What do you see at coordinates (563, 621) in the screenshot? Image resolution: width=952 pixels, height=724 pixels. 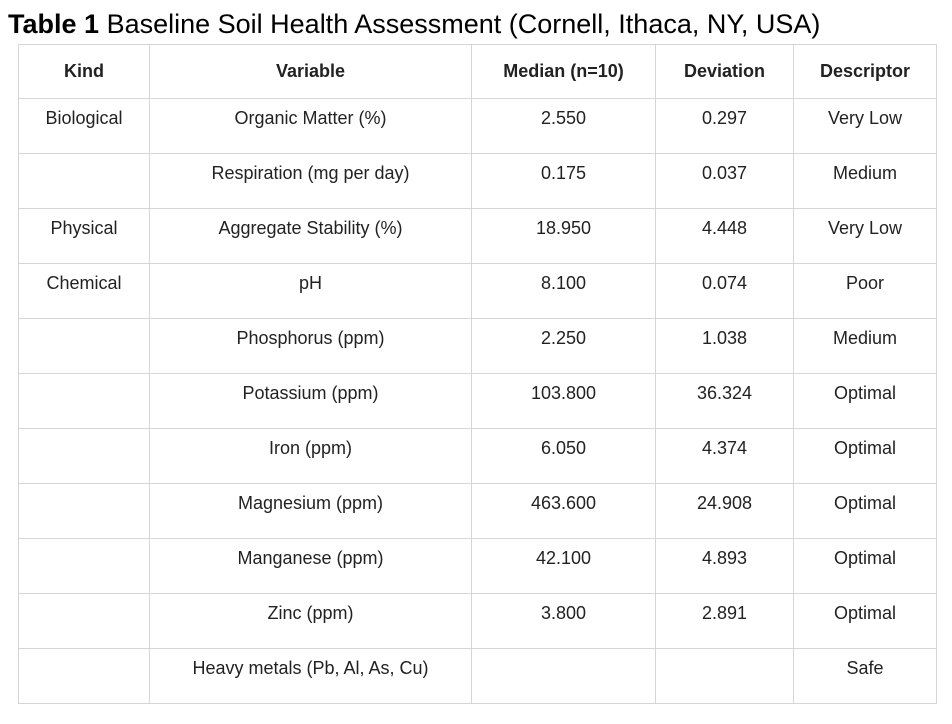 I see `cell-median: 3.800` at bounding box center [563, 621].